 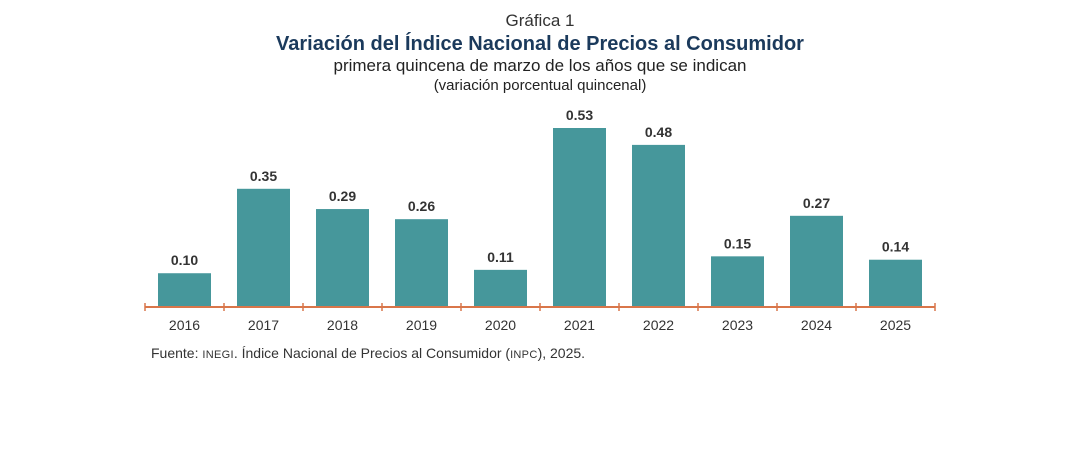 What do you see at coordinates (895, 325) in the screenshot?
I see `x-tick-label-2025: 2025` at bounding box center [895, 325].